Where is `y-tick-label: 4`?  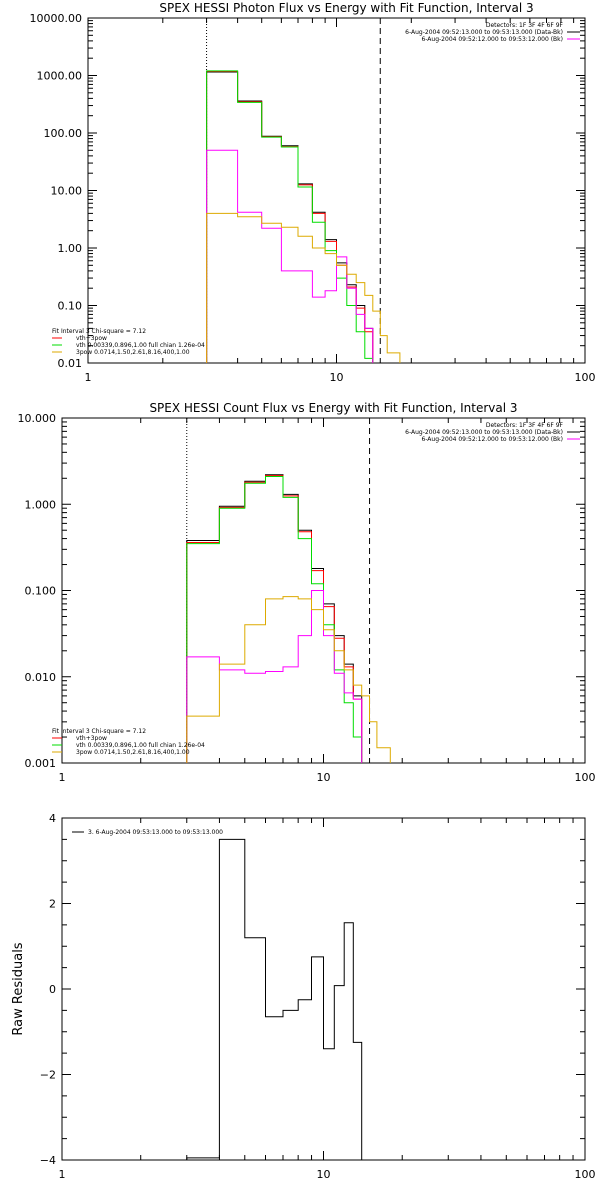 y-tick-label: 4 is located at coordinates (52, 818).